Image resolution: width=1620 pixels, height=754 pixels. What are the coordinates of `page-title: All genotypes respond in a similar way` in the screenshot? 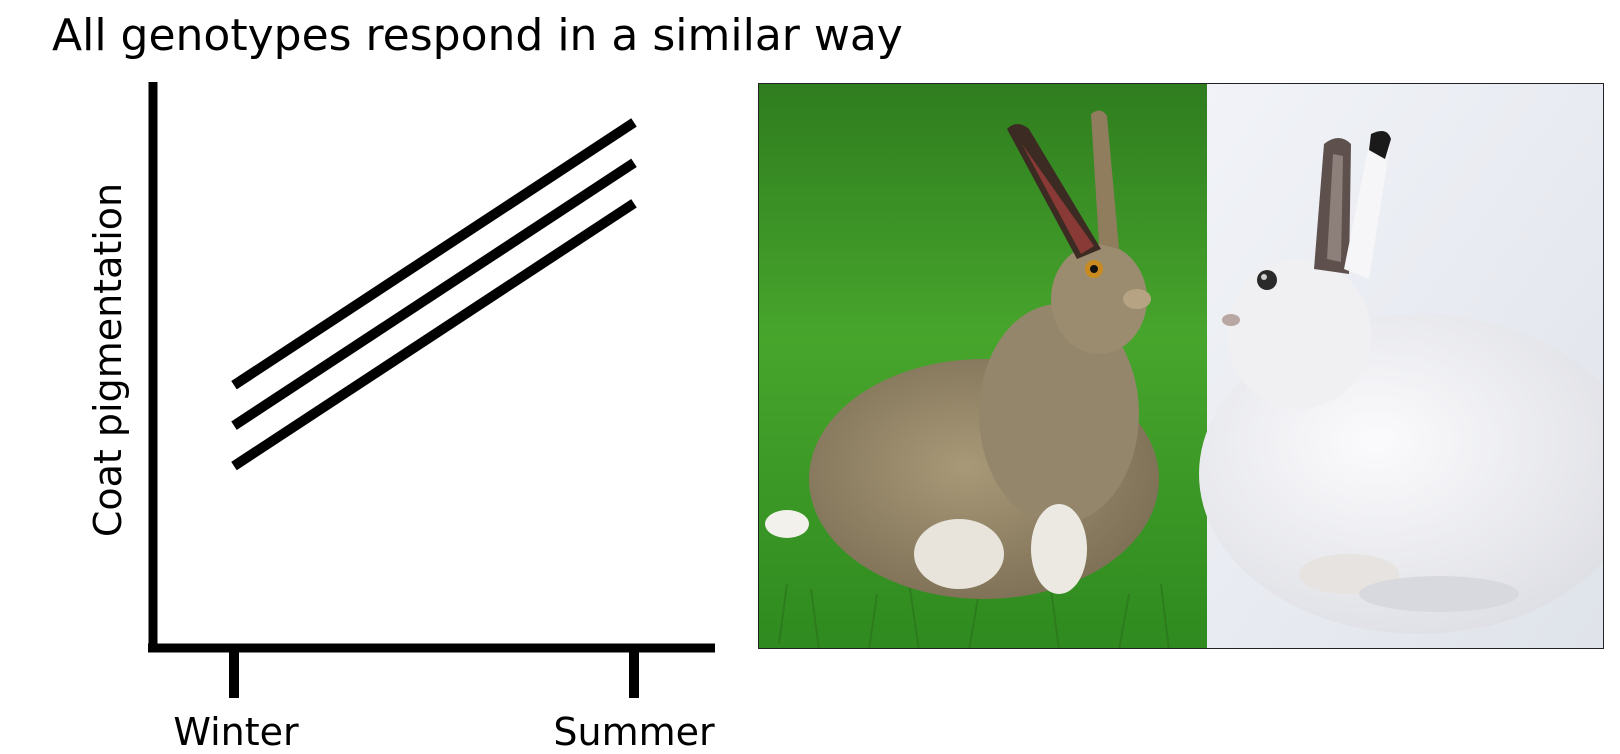 It's located at (477, 35).